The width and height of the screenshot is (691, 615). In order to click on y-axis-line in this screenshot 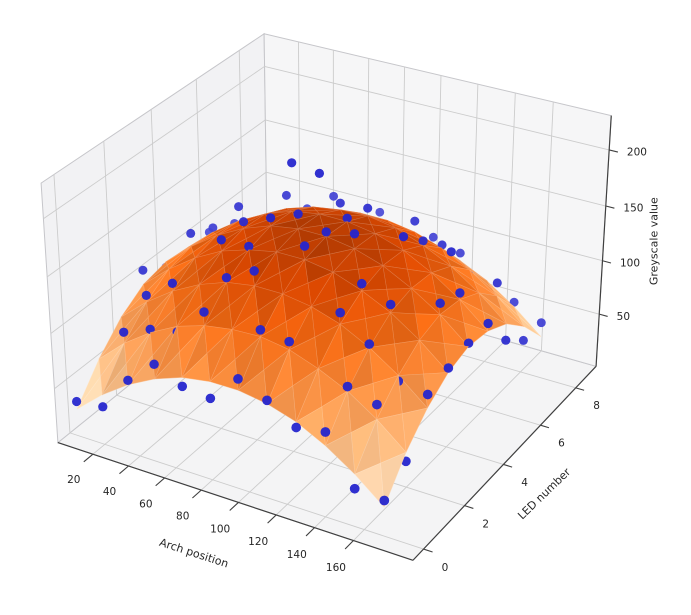, I will do `click(504, 463)`.